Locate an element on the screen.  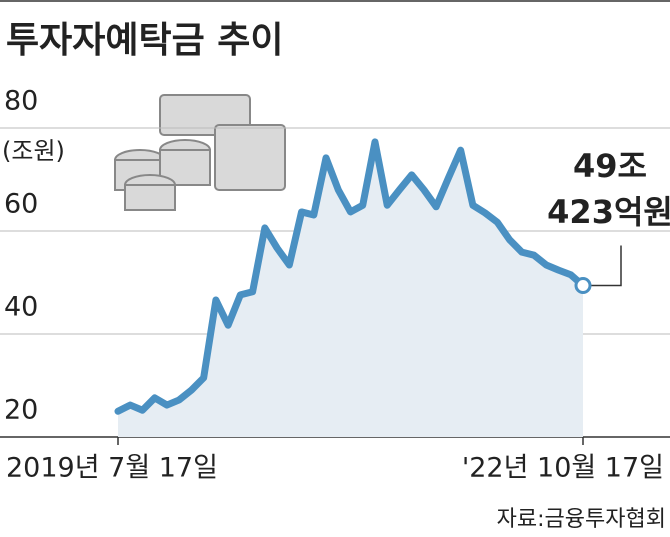
y-tick-label: 60 is located at coordinates (21, 204).